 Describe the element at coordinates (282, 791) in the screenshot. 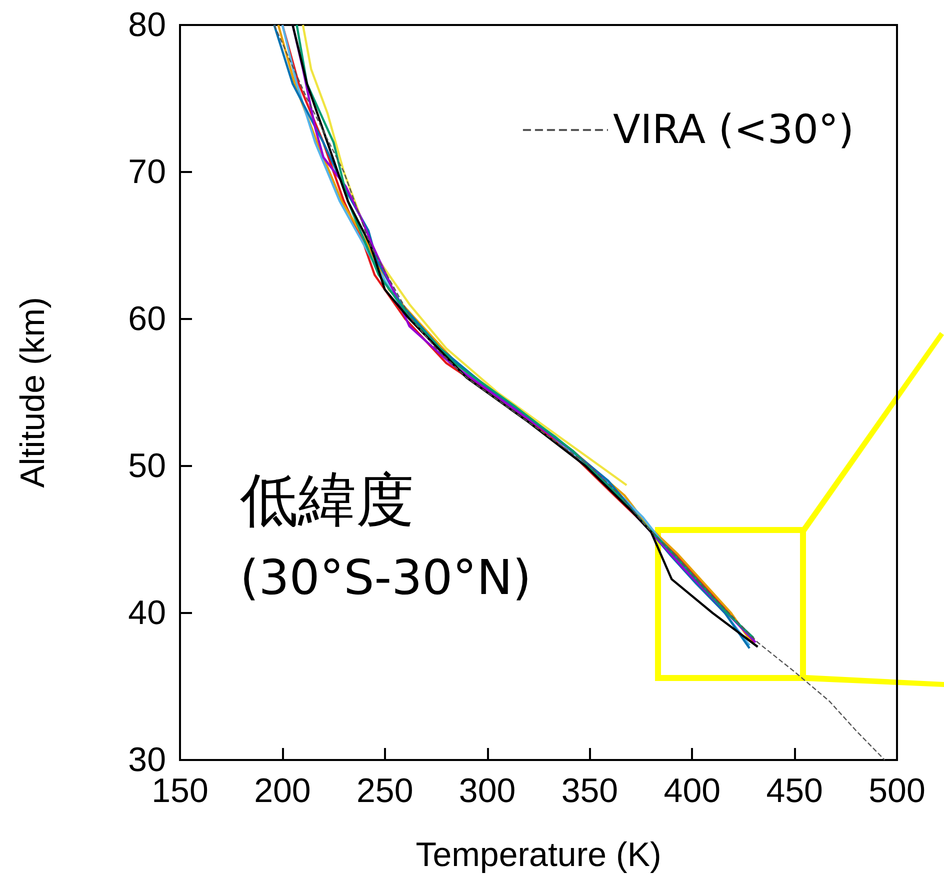

I see `x-tick-label: 200` at that location.